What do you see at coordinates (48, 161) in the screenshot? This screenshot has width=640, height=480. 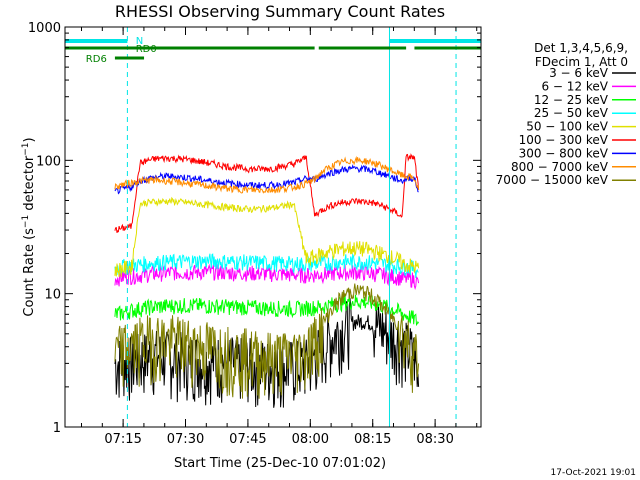 I see `y-tick-label: 100` at bounding box center [48, 161].